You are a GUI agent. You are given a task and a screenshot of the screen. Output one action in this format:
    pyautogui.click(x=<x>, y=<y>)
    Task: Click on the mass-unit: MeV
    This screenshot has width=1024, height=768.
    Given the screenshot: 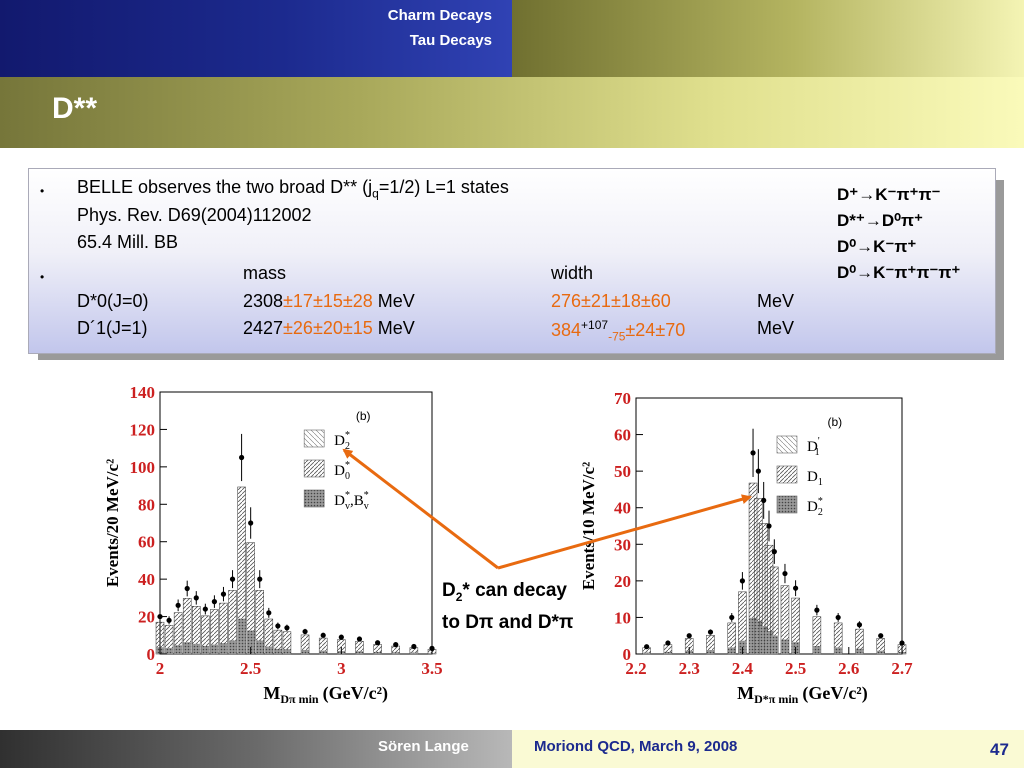 What is the action you would take?
    pyautogui.click(x=396, y=301)
    